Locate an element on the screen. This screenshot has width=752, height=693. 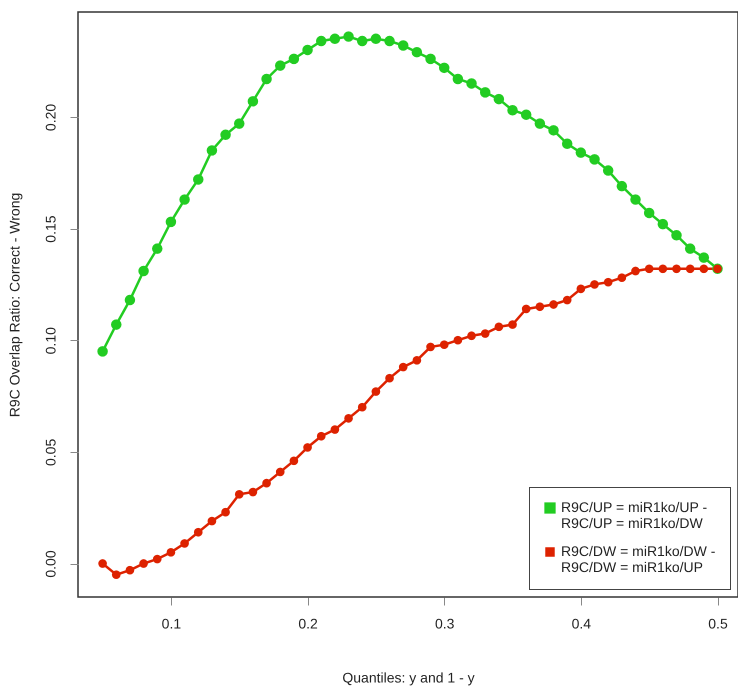
x-axis-title: Quantiles: y and 1 - y is located at coordinates (408, 678).